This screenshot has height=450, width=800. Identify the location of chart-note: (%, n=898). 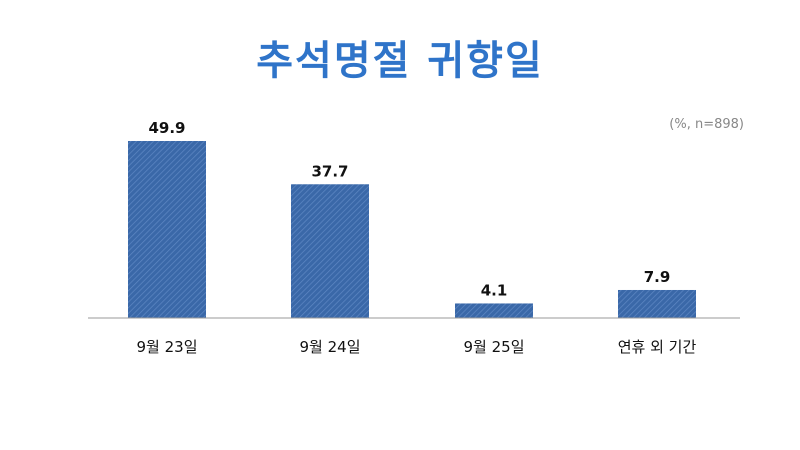
(706, 124).